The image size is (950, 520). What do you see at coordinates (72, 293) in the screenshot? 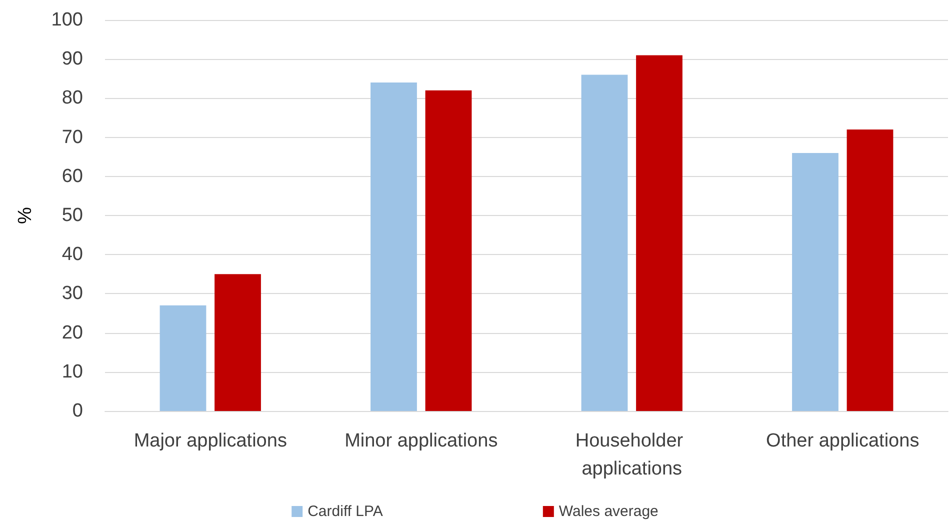
I see `y-tick-label: 30` at bounding box center [72, 293].